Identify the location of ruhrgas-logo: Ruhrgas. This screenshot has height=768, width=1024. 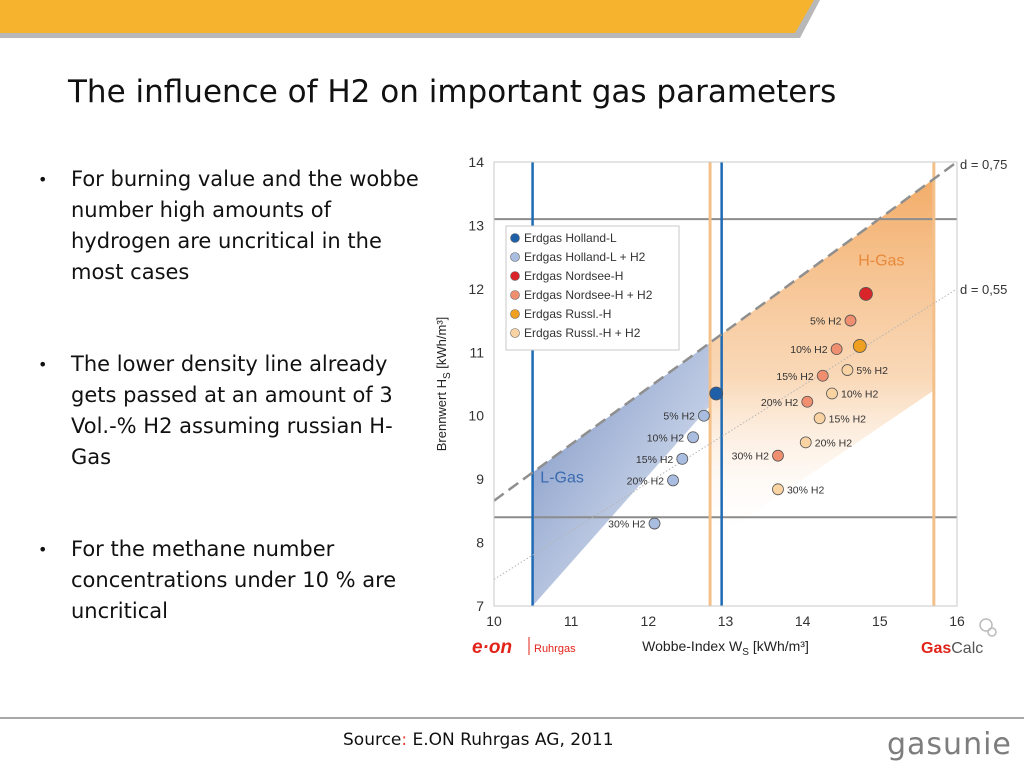
(555, 649).